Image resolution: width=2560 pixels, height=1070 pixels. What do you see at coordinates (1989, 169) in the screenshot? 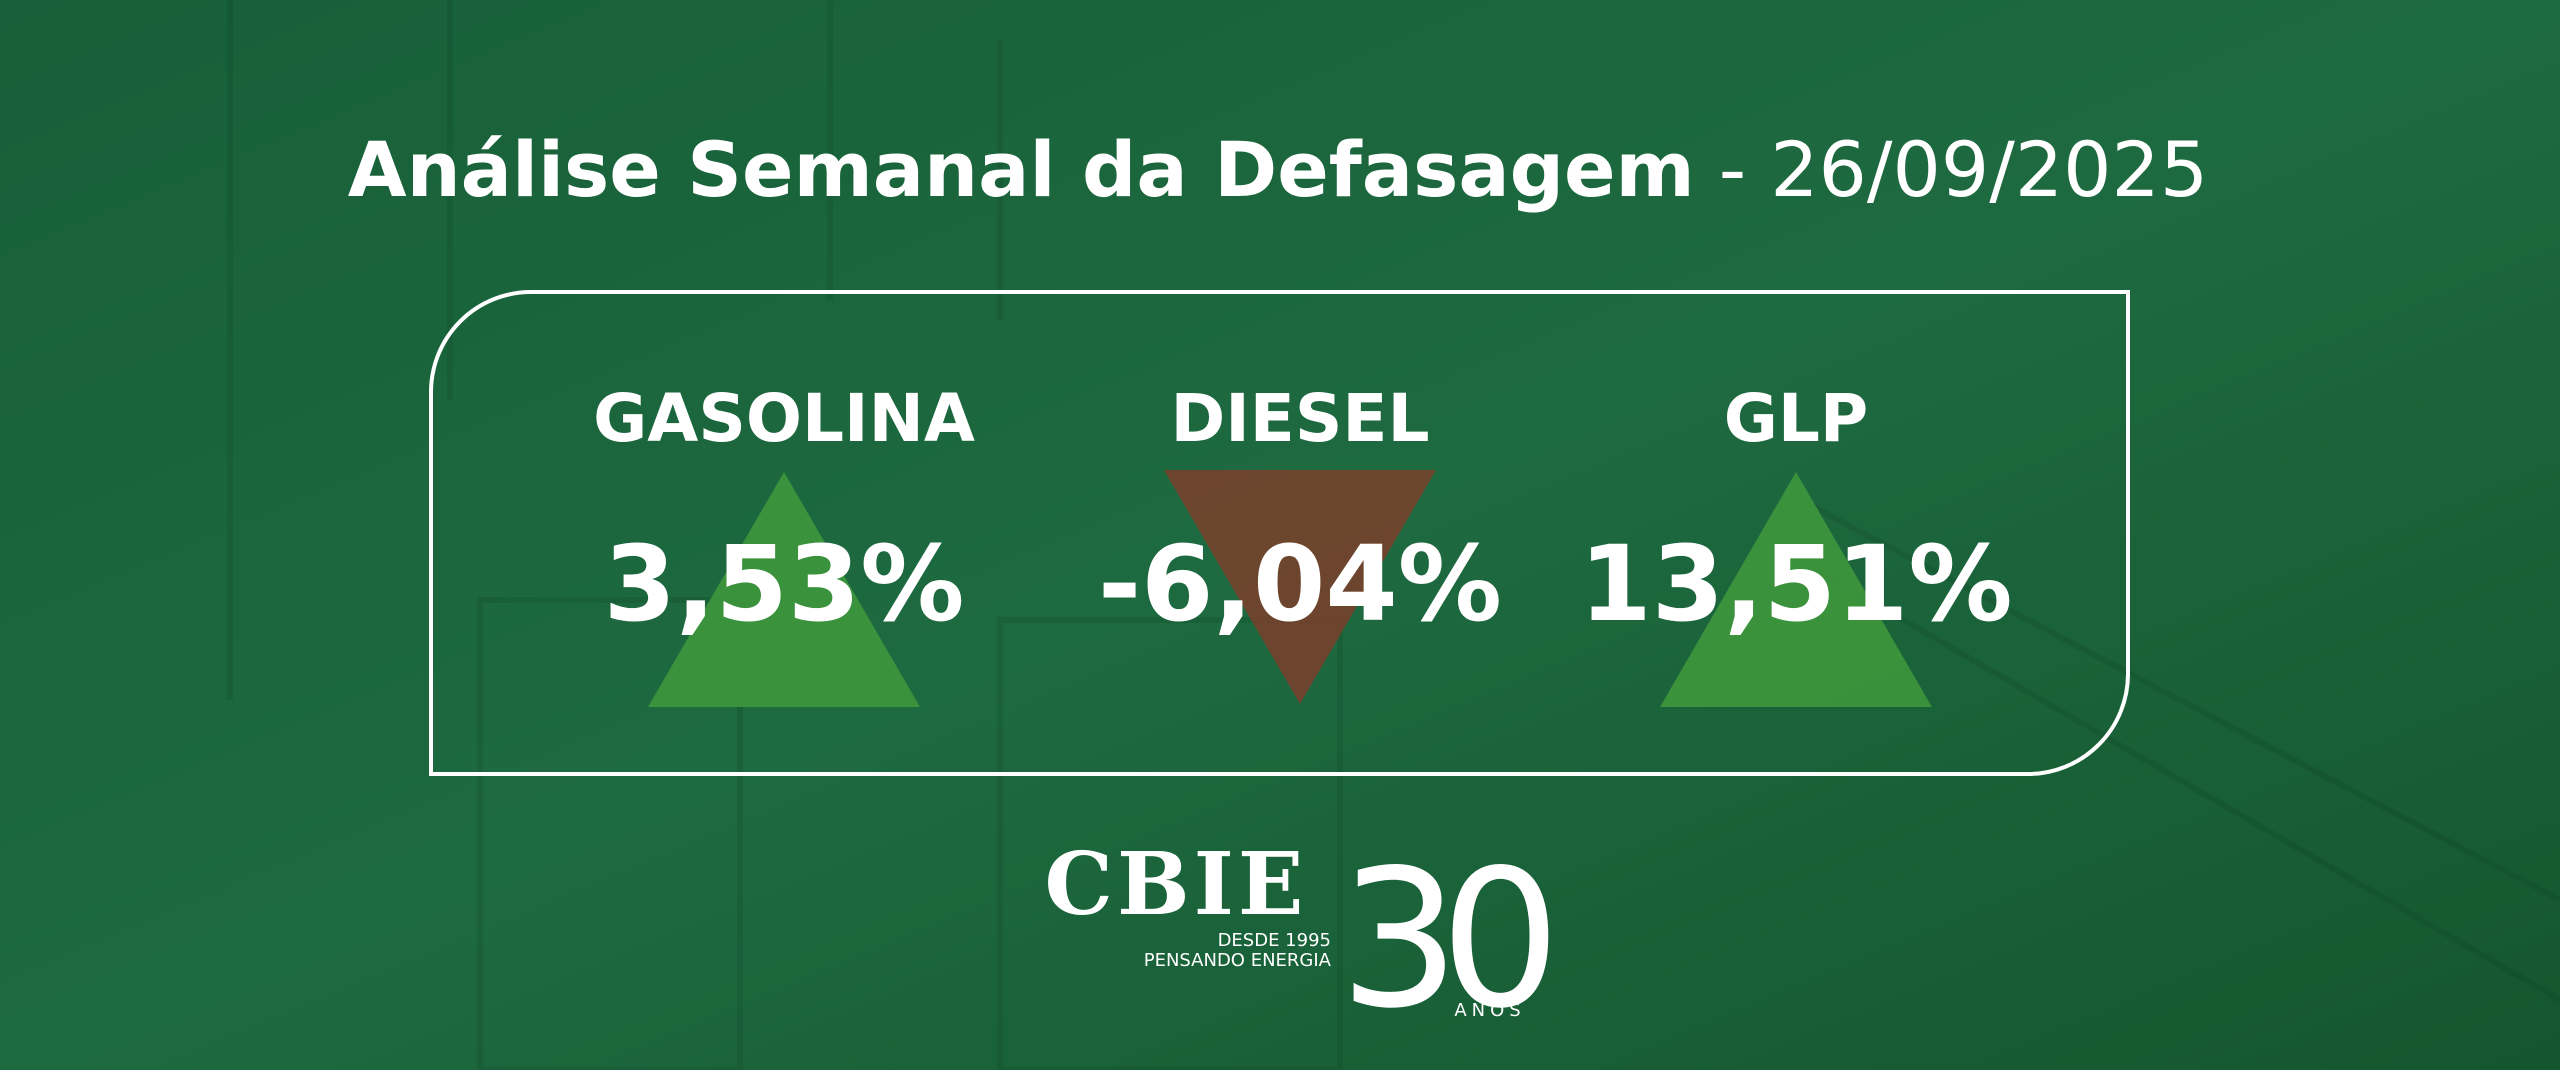
I see `title-date: 26/09/2025` at bounding box center [1989, 169].